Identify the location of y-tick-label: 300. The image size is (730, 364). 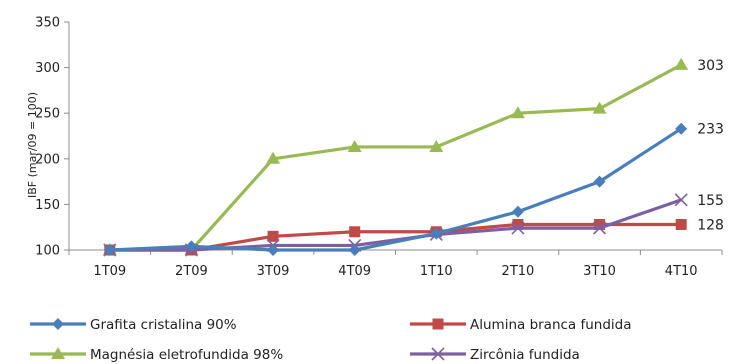
(47, 68).